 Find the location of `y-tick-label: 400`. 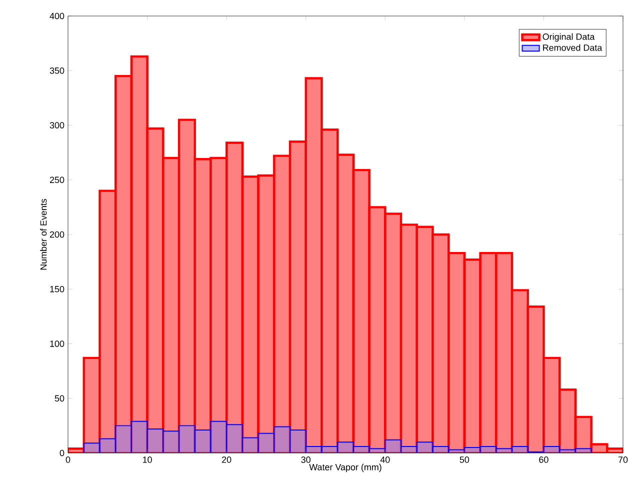

y-tick-label: 400 is located at coordinates (57, 16).